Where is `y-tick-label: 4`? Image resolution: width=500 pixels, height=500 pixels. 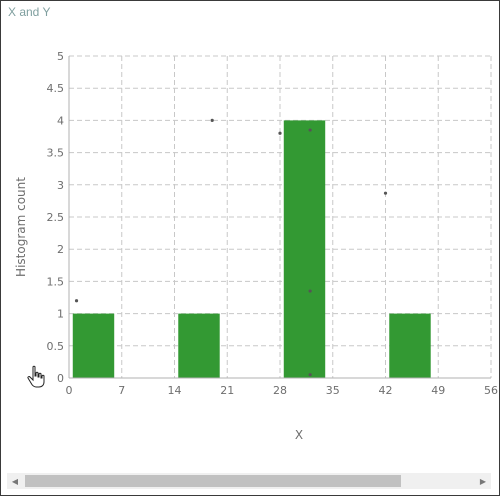 y-tick-label: 4 is located at coordinates (60, 120).